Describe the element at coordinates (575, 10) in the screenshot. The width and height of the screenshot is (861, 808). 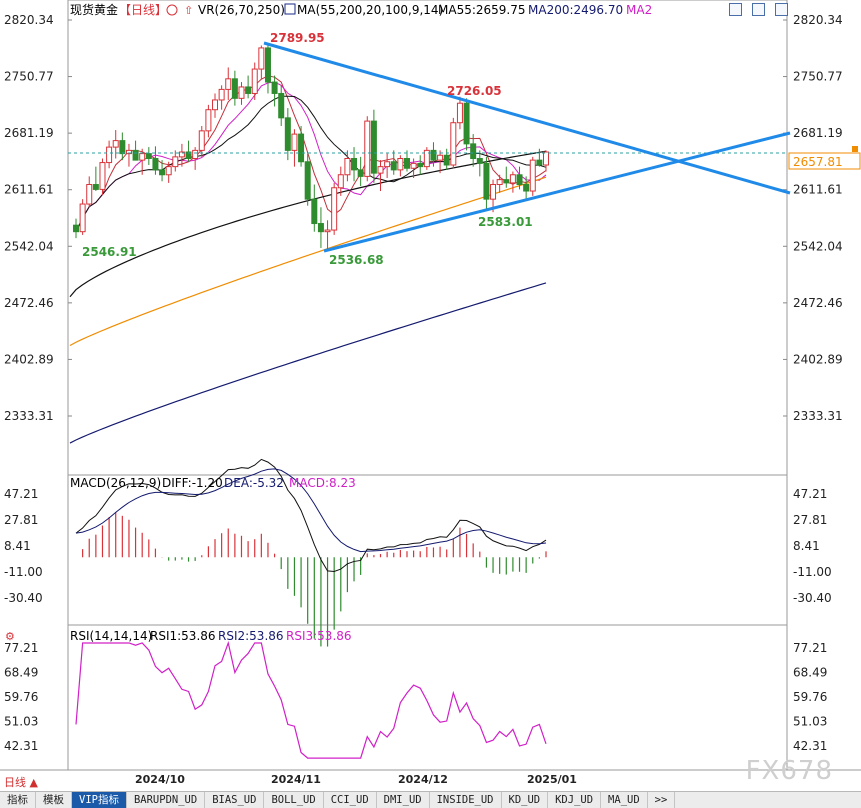
I see `ma200-label: MA200:2496.70` at that location.